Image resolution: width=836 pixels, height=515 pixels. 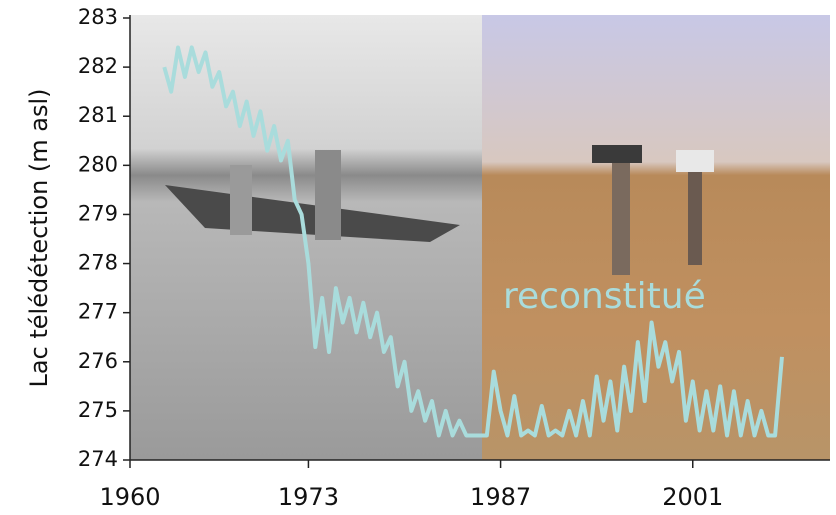 I want to click on y-tick-label: 283, so click(x=98, y=17).